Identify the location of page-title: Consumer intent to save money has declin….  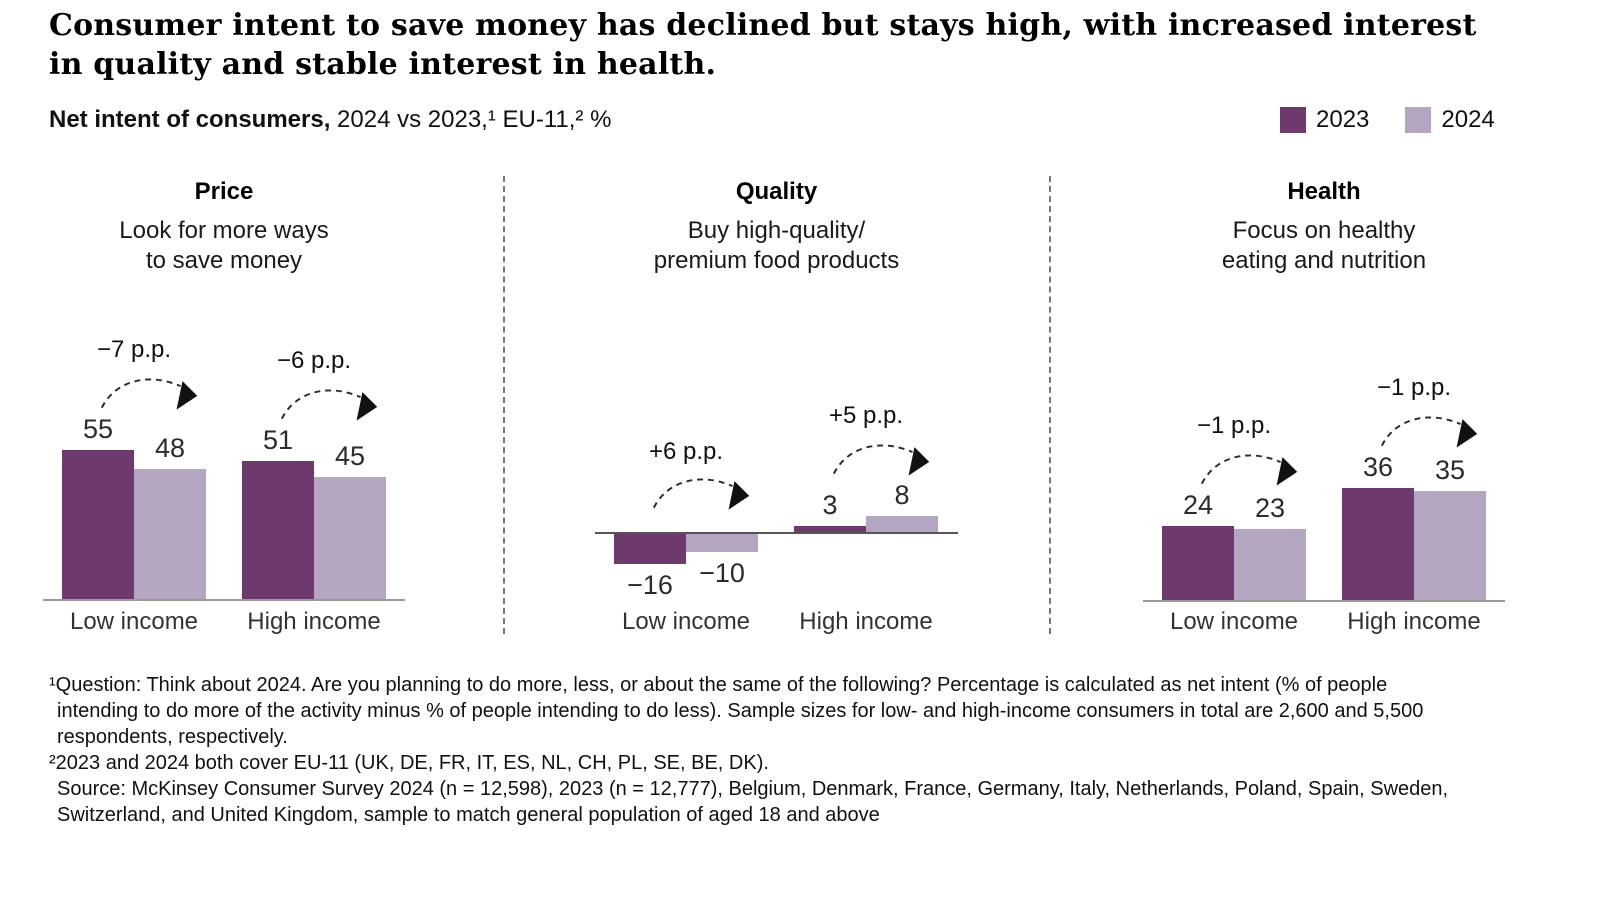
(763, 45).